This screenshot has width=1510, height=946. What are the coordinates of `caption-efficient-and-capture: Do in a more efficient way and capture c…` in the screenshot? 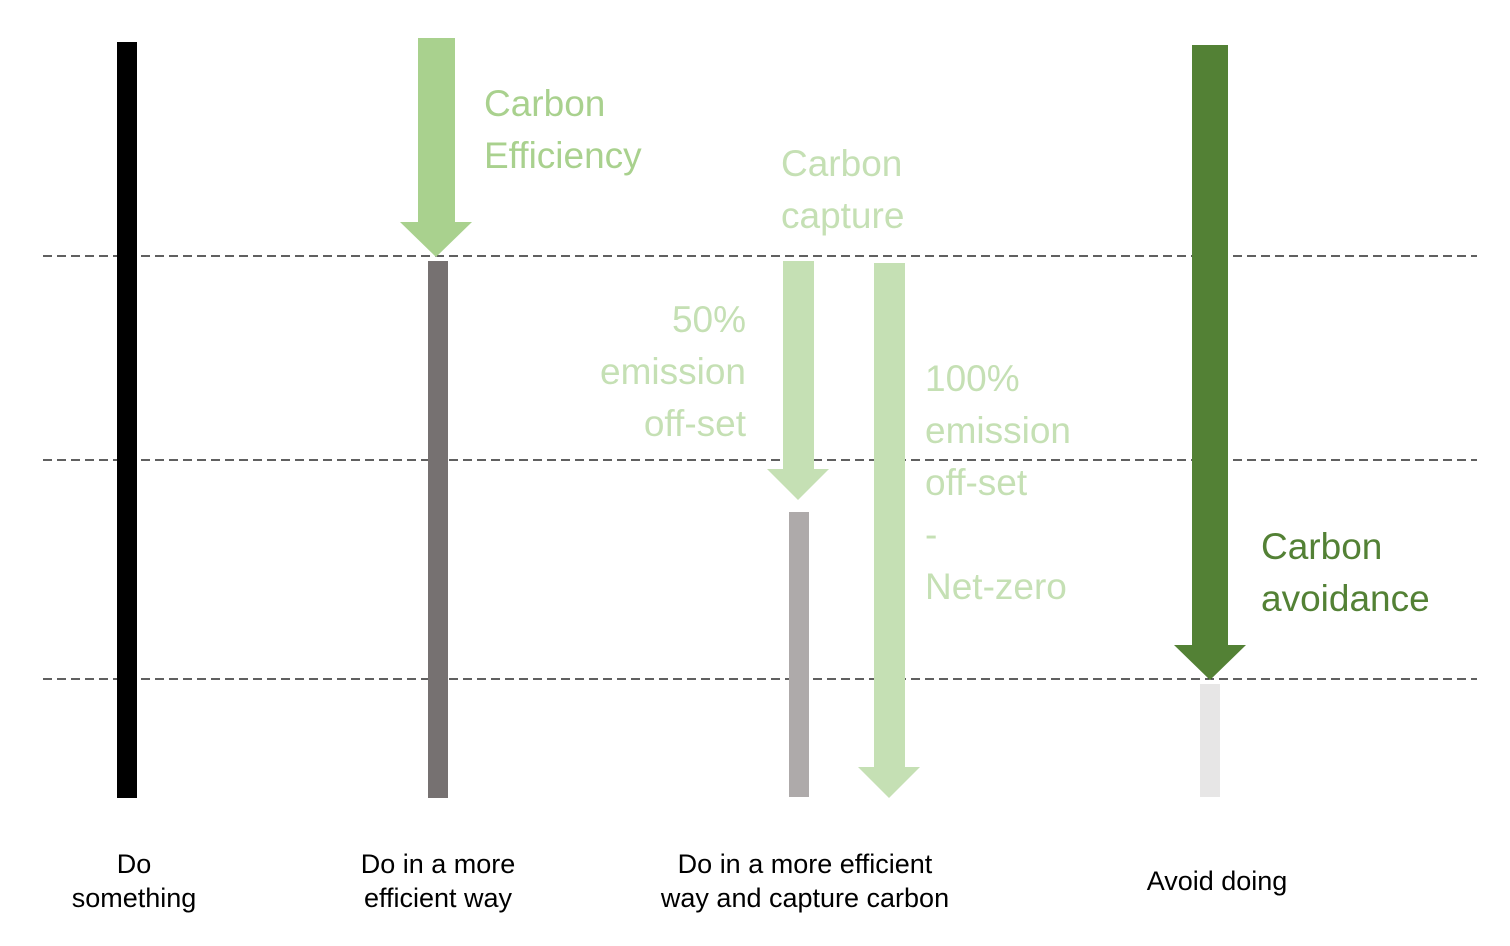 It's located at (805, 881).